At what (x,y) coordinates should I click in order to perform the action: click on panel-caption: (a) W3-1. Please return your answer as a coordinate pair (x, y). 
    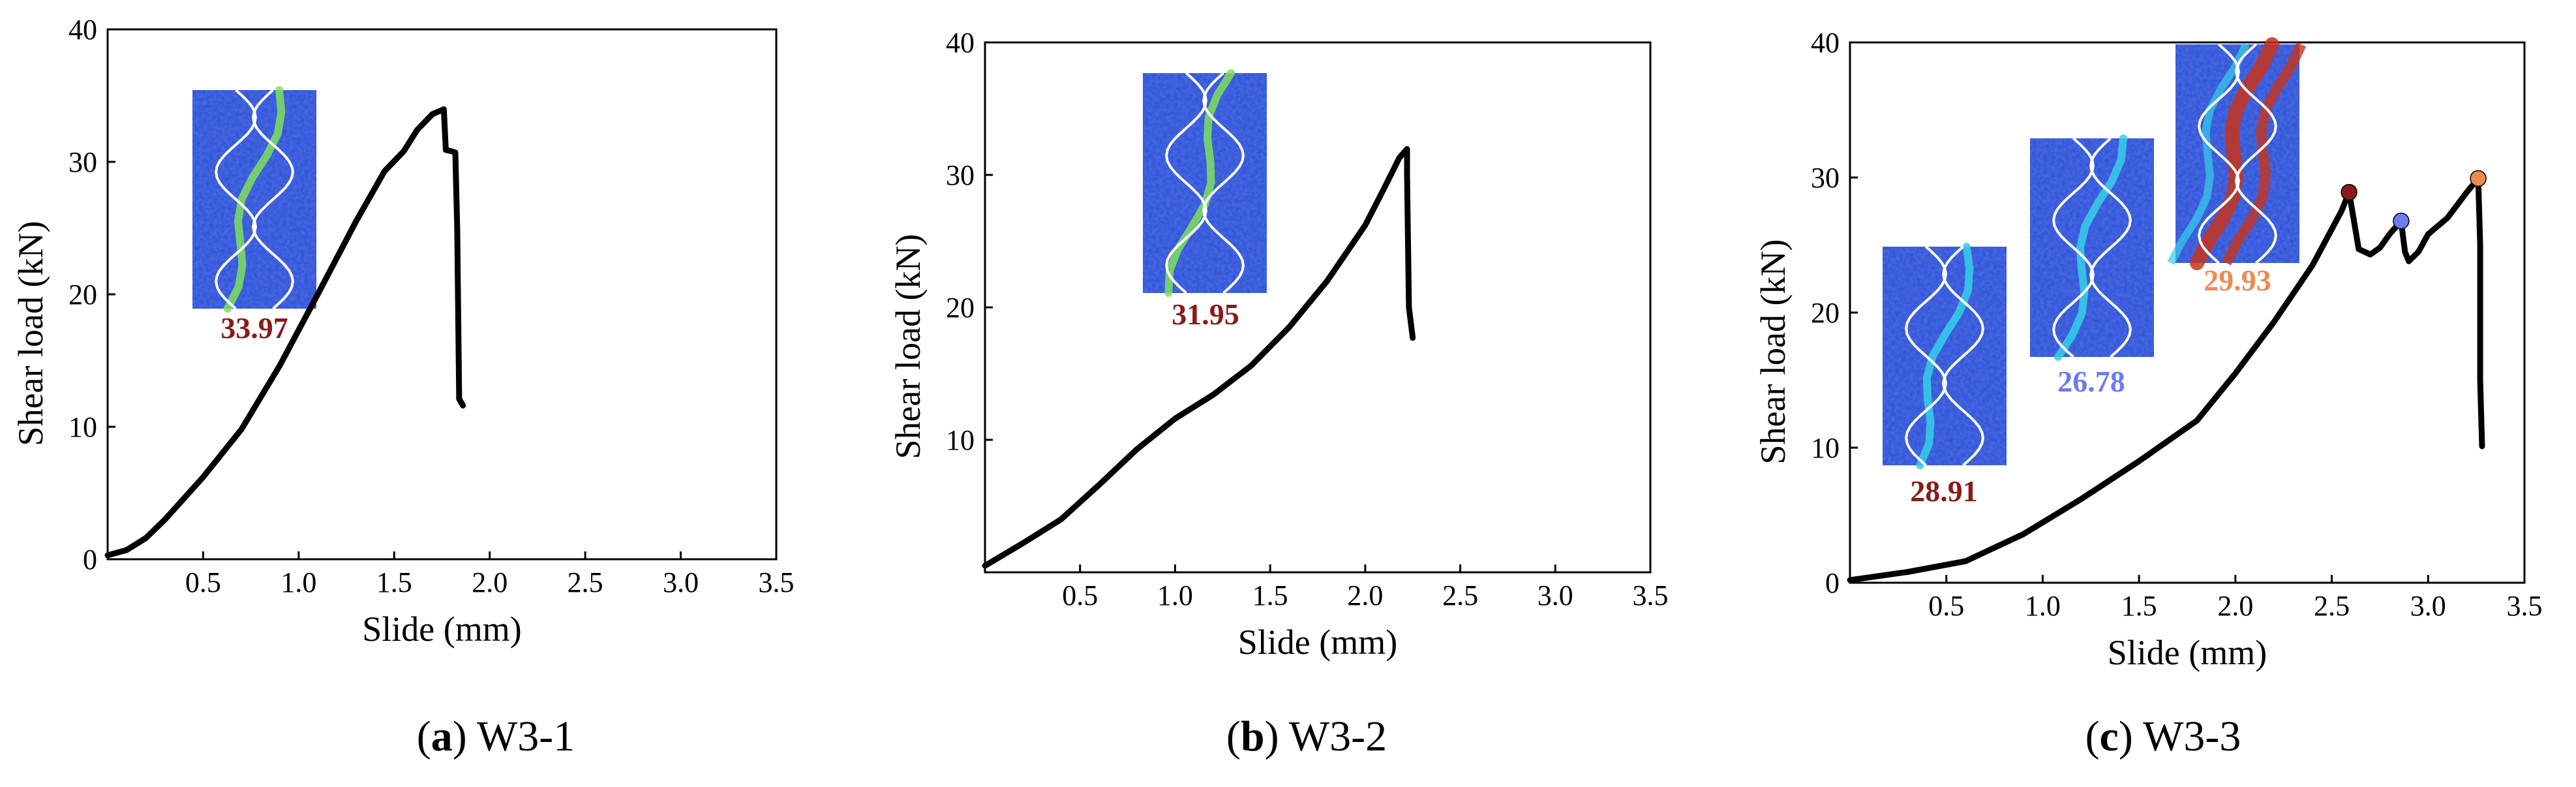
    Looking at the image, I should click on (496, 736).